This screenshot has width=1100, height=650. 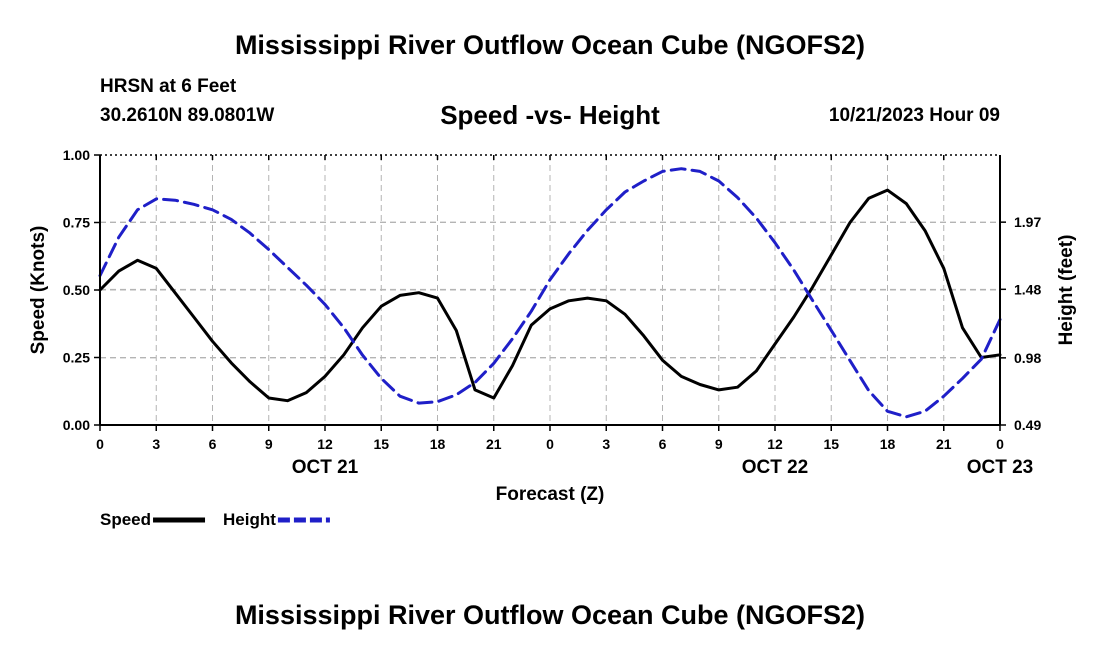 I want to click on x-day-label: OCT 22, so click(x=775, y=467).